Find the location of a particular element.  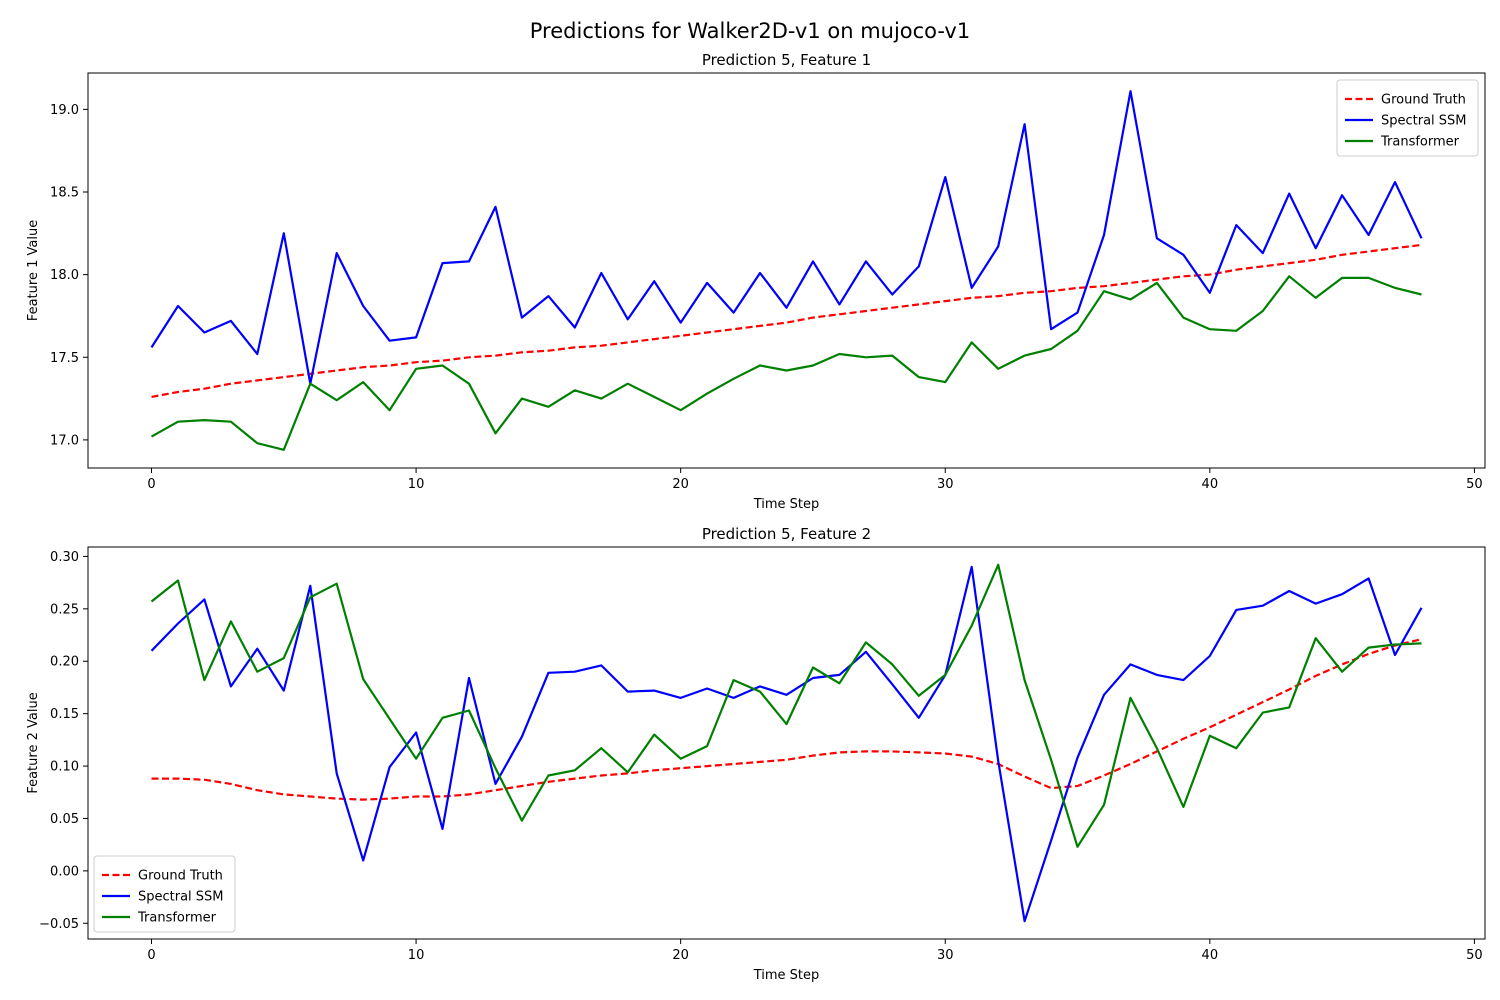

series-line-transformer is located at coordinates (786, 363).